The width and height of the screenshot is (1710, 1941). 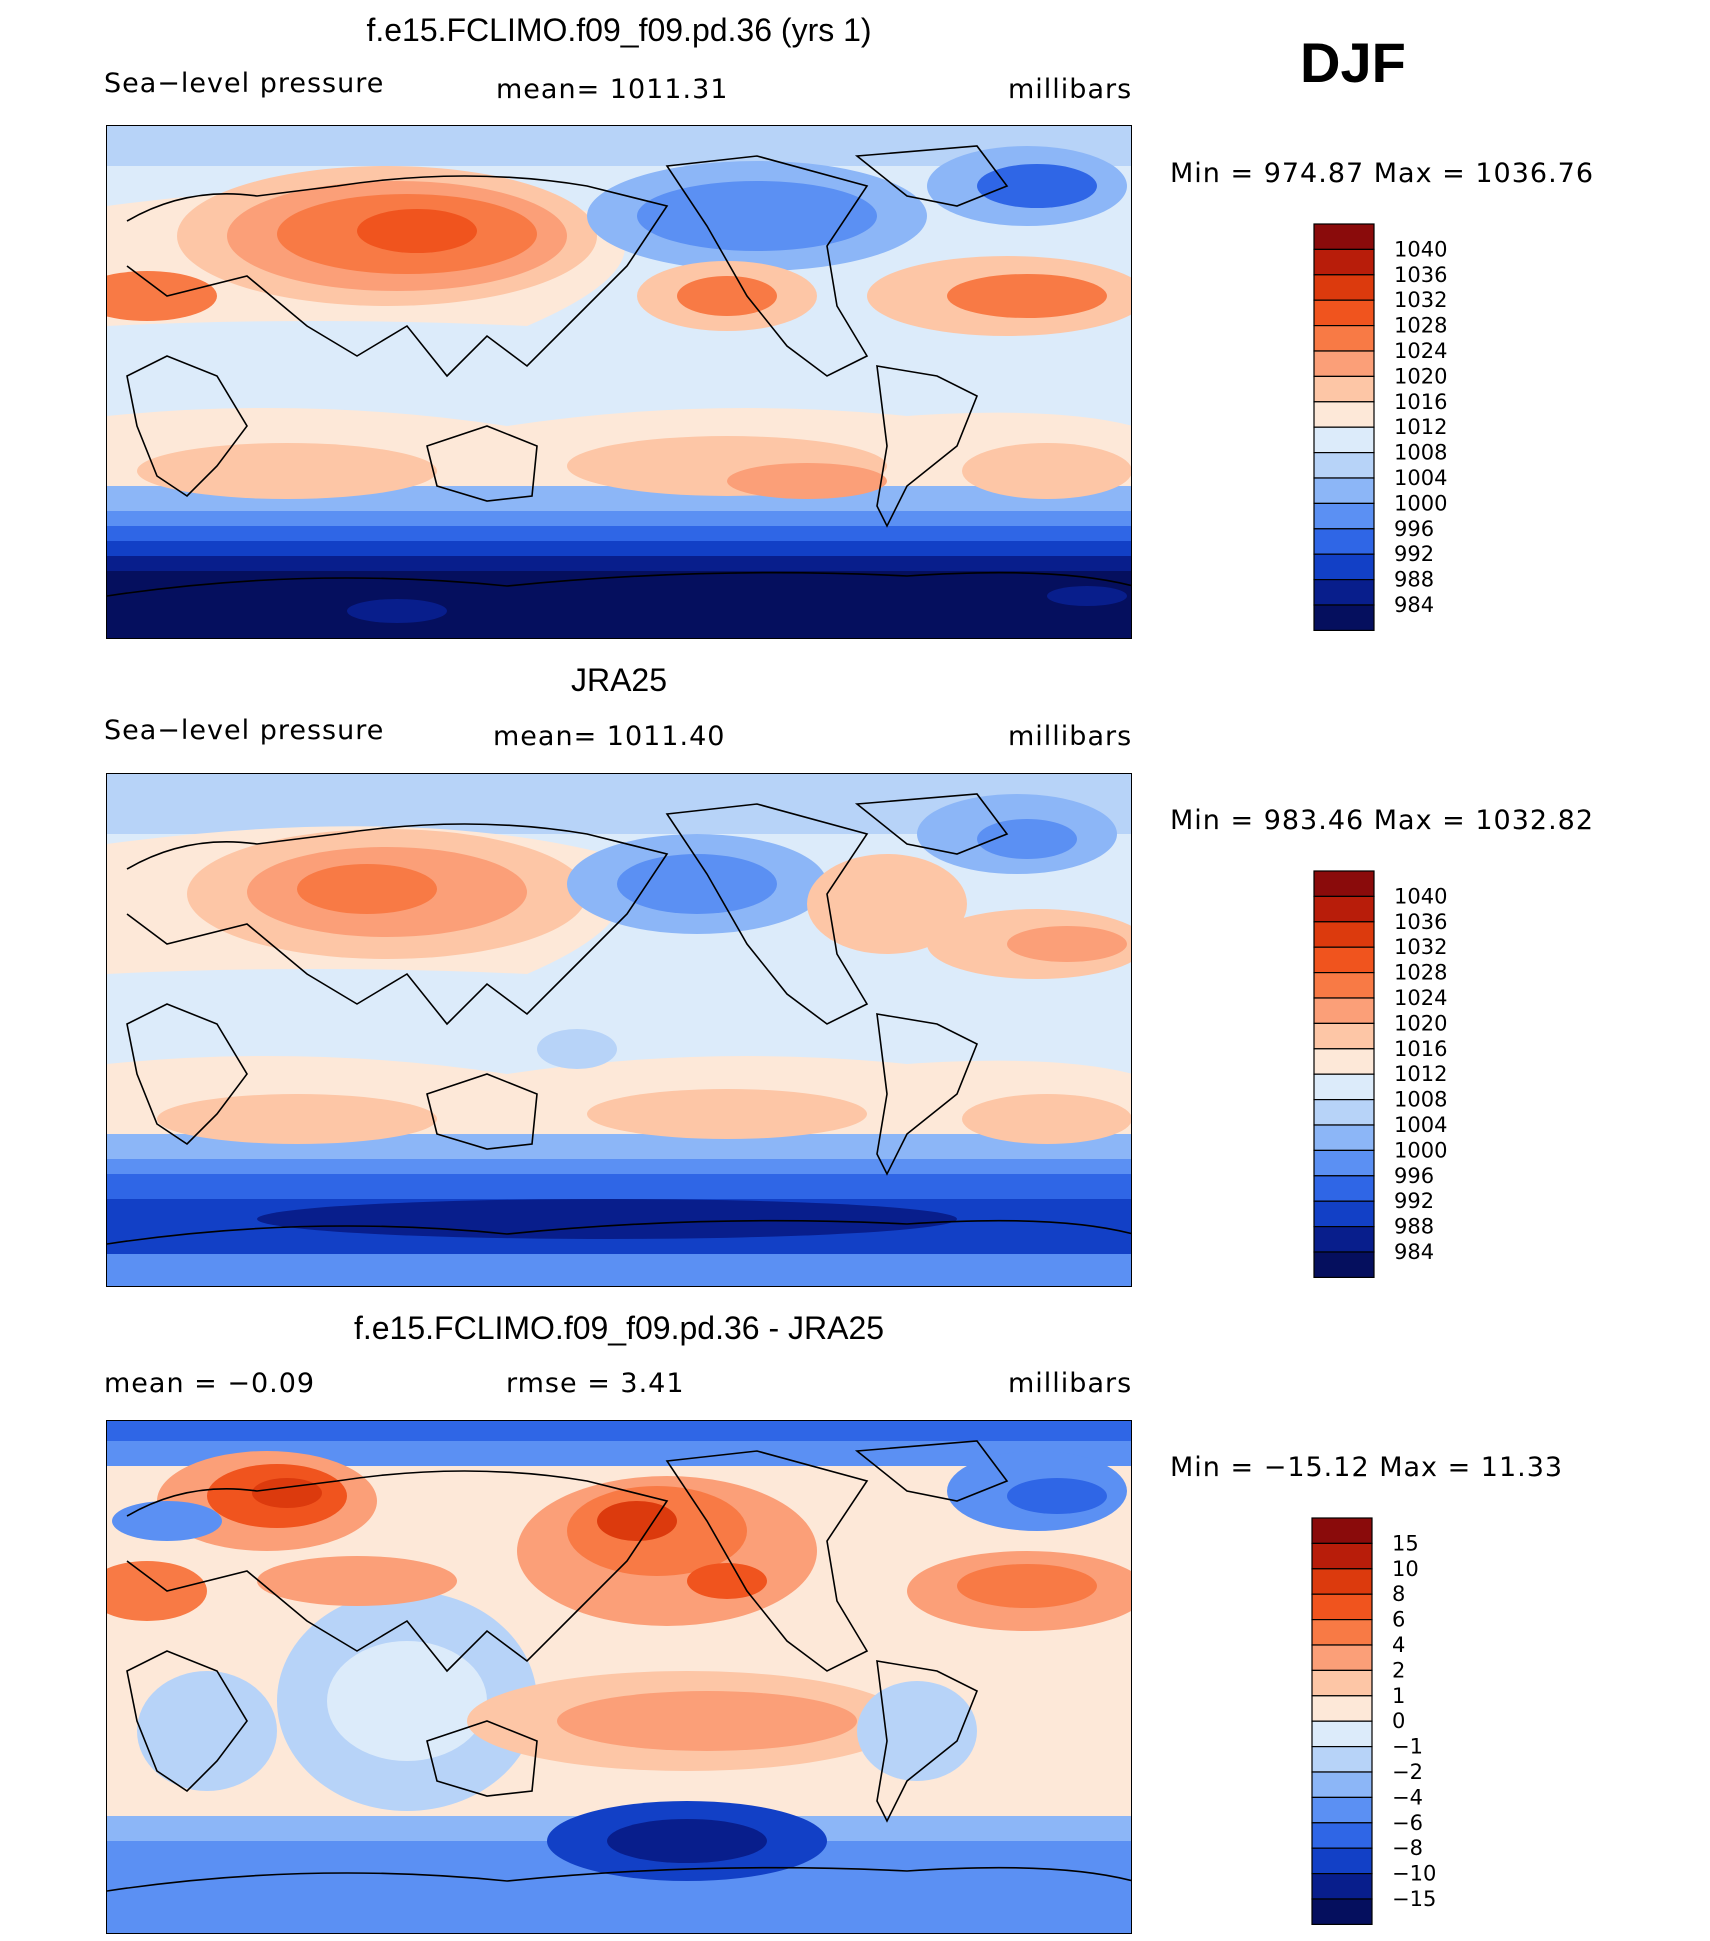 I want to click on colorbar-tick-label: −2, so click(x=1407, y=1772).